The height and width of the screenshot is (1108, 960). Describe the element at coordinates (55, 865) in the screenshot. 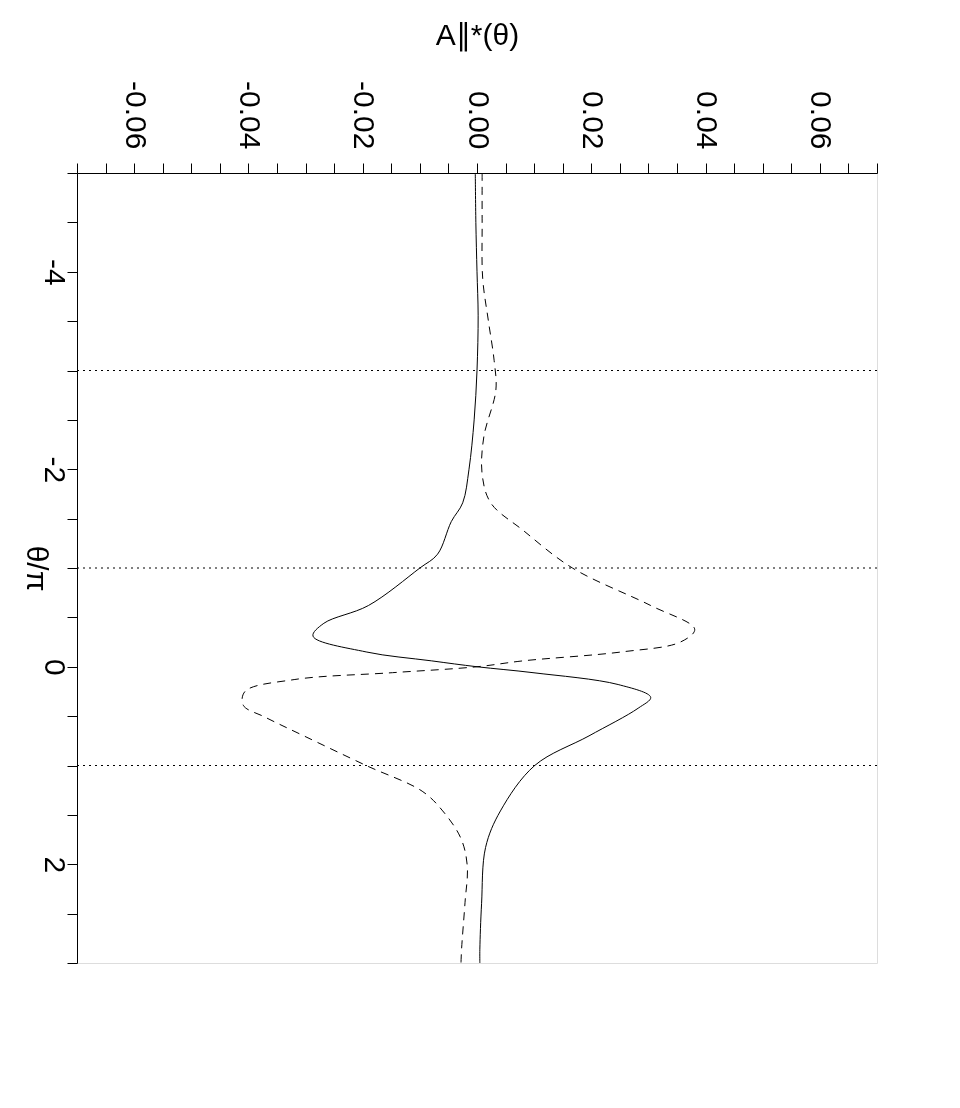

I see `y-tick-label: 2` at that location.